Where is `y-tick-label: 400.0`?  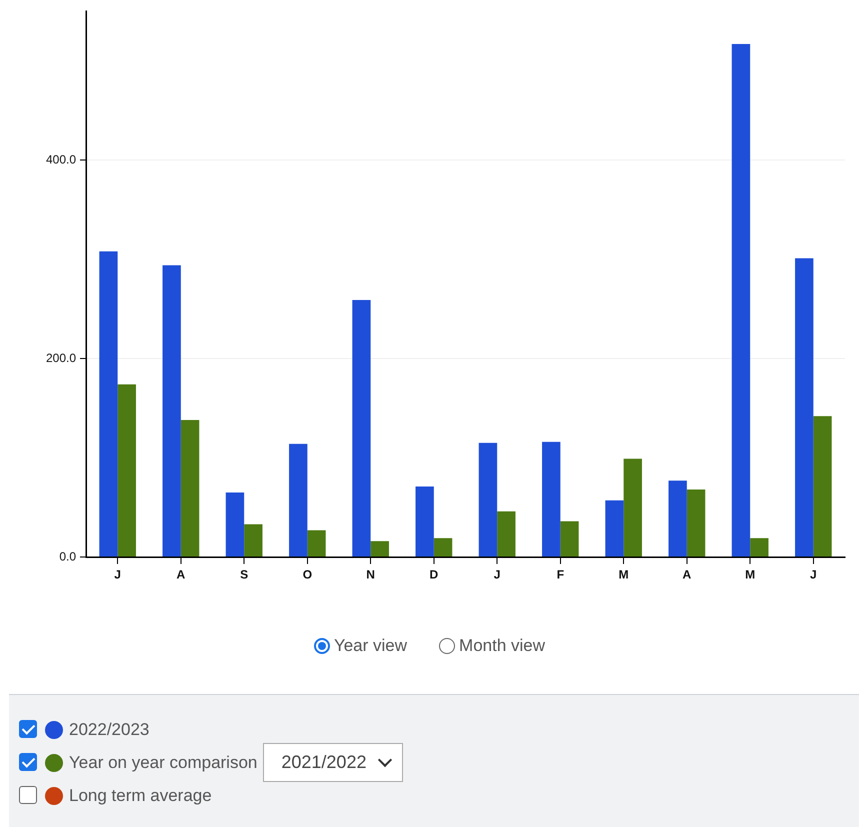 y-tick-label: 400.0 is located at coordinates (61, 159).